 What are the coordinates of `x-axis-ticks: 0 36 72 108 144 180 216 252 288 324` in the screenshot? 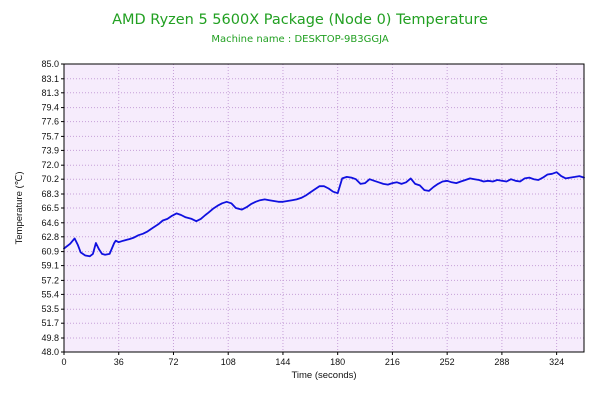 It's located at (312, 359).